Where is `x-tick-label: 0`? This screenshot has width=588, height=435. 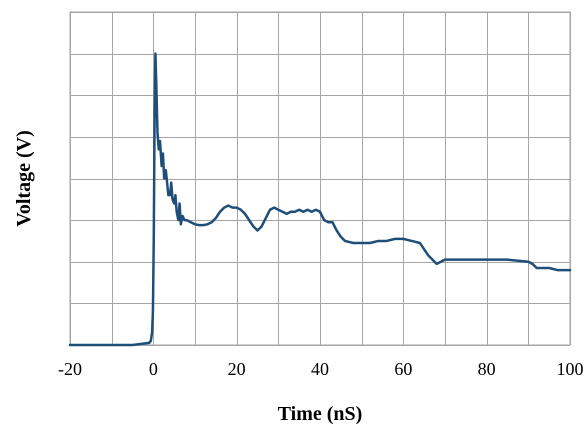 x-tick-label: 0 is located at coordinates (153, 369).